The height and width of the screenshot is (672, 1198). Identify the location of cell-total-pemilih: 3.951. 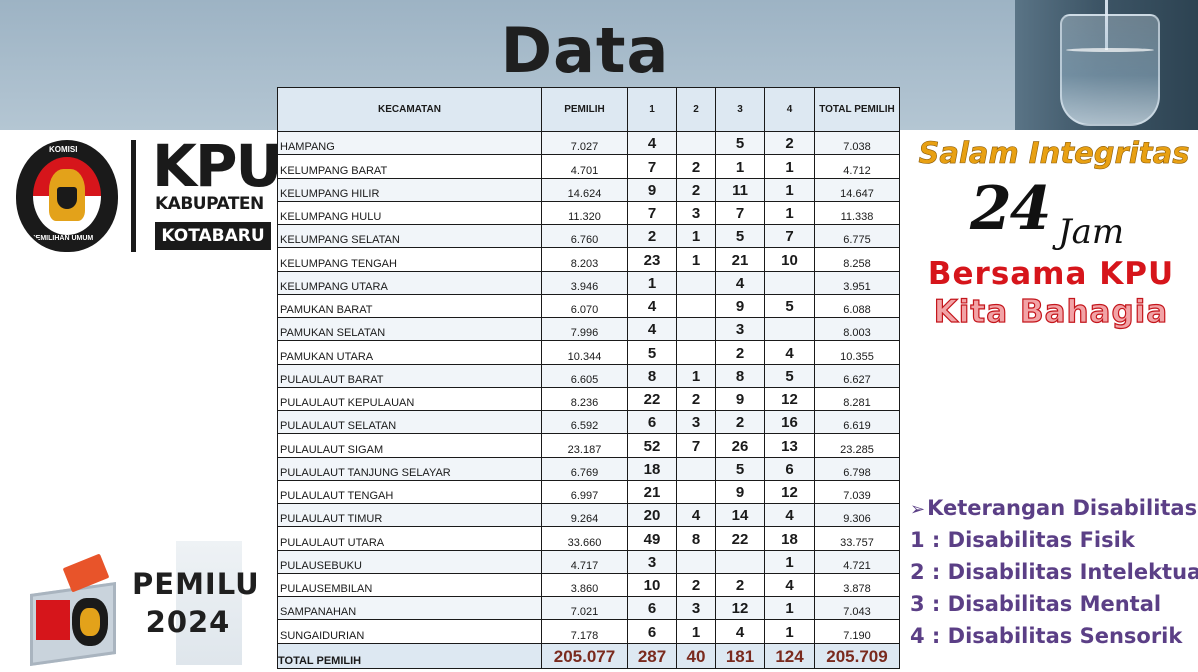
(857, 282).